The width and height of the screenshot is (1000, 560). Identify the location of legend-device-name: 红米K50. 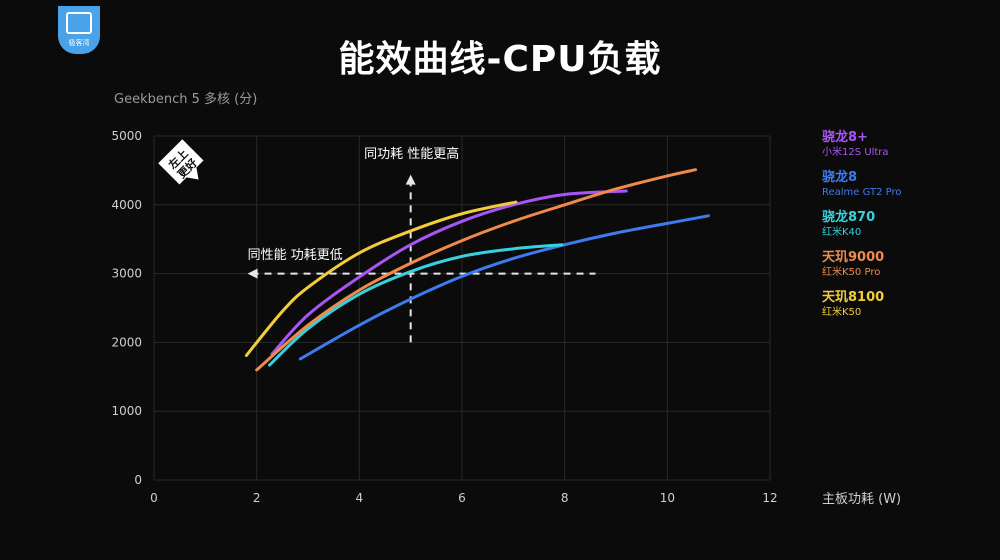
(842, 312).